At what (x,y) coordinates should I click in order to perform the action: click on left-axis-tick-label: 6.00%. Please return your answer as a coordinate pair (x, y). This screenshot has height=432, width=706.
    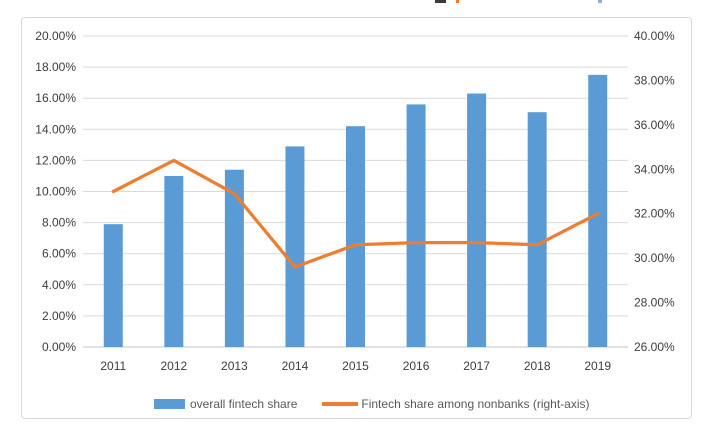
    Looking at the image, I should click on (59, 254).